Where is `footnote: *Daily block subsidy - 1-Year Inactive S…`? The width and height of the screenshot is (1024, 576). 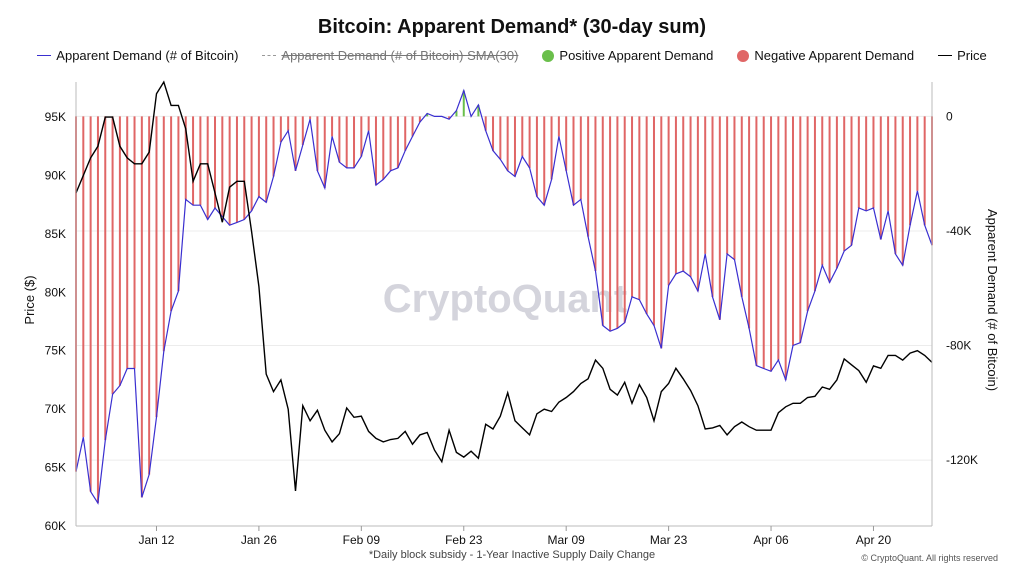
footnote: *Daily block subsidy - 1-Year Inactive S… is located at coordinates (512, 555).